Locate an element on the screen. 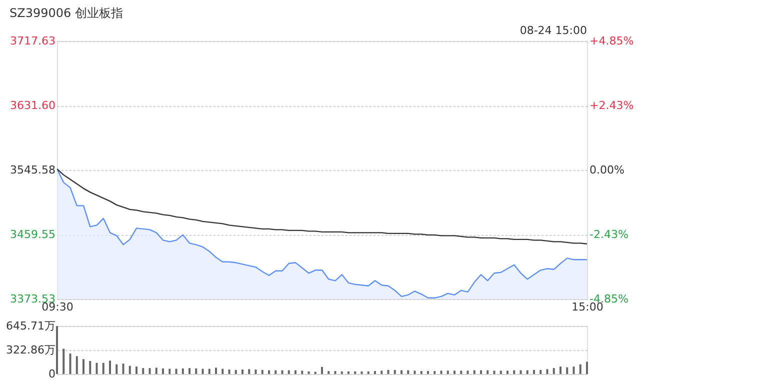  y2-tick-label: +4.85% is located at coordinates (612, 41).